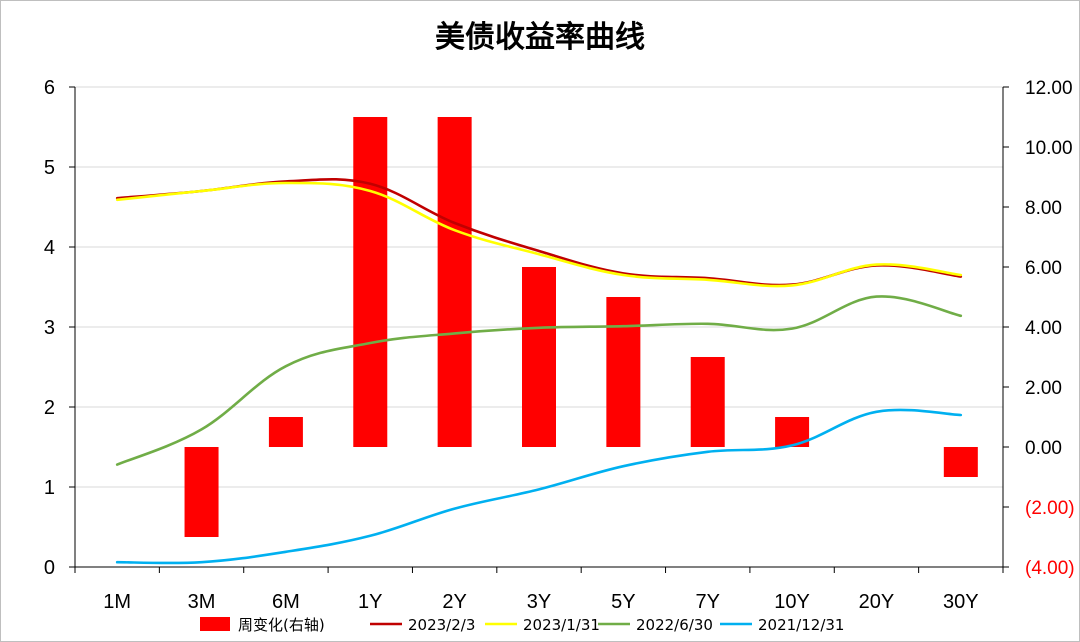 This screenshot has height=642, width=1080. What do you see at coordinates (877, 602) in the screenshot?
I see `x-tick-label: 20Y` at bounding box center [877, 602].